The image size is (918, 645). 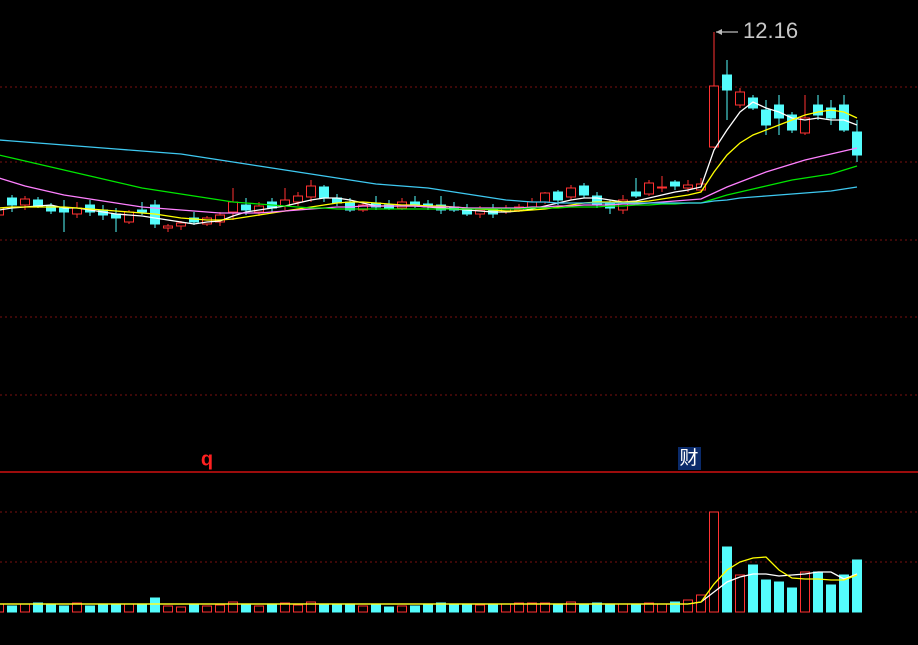 I want to click on marker-box, so click(x=689, y=458).